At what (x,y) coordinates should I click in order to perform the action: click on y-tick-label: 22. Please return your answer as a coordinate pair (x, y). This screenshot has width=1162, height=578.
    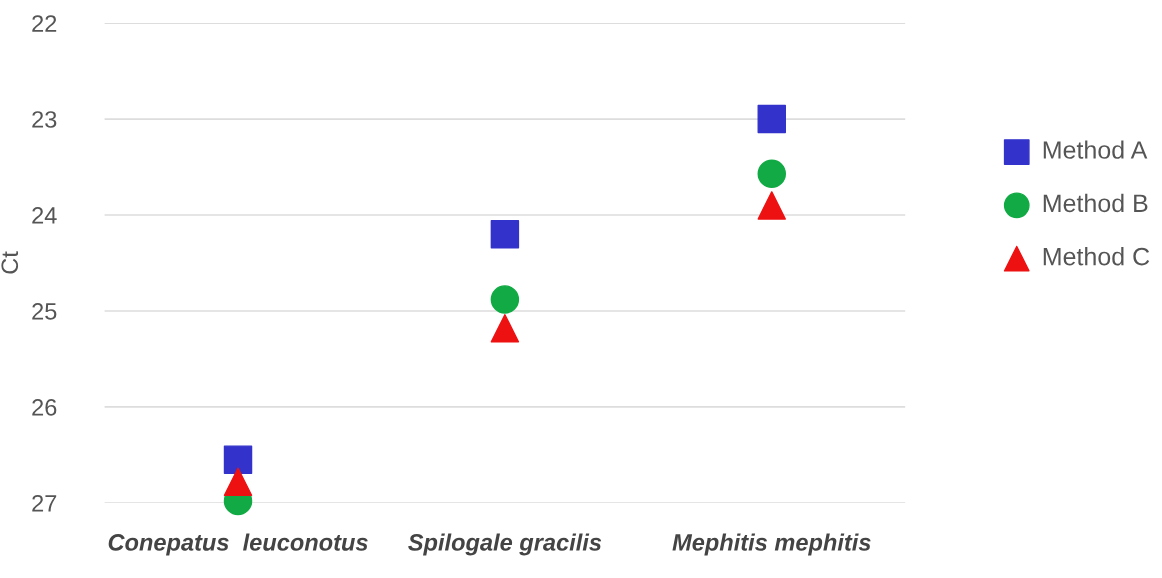
    Looking at the image, I should click on (44, 23).